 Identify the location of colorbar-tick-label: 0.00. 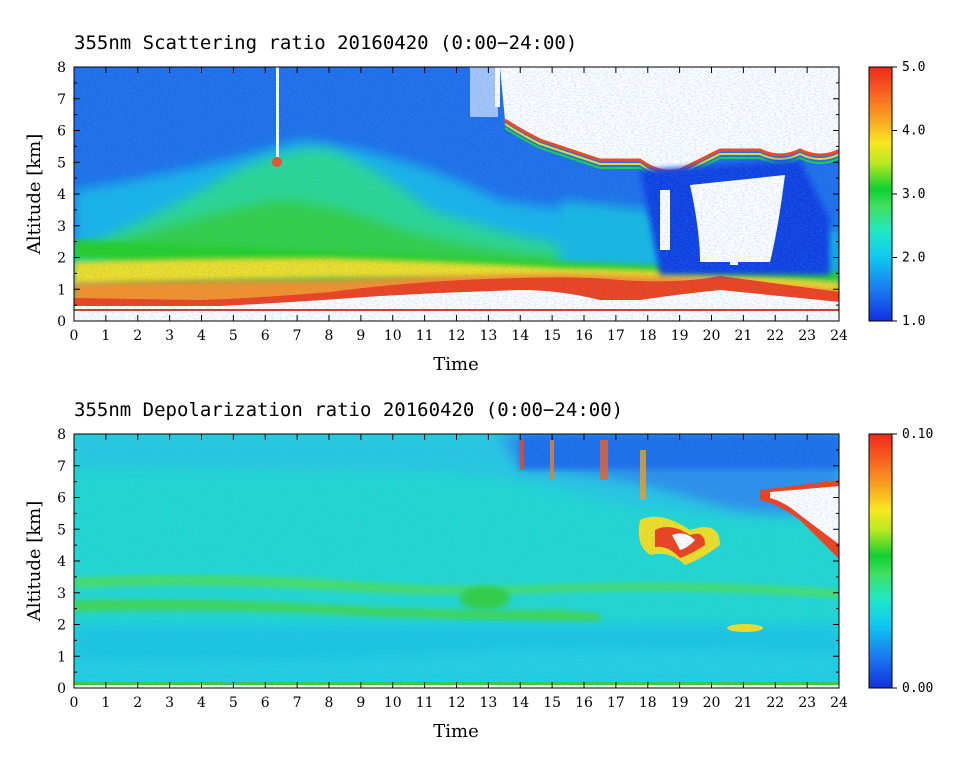
(917, 688).